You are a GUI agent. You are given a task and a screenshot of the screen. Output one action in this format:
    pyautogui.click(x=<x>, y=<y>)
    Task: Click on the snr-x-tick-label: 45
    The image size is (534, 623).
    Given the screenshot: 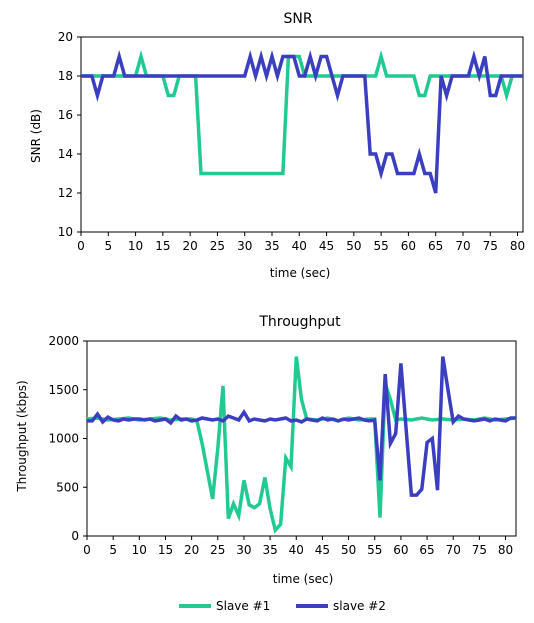 What is the action you would take?
    pyautogui.click(x=326, y=246)
    